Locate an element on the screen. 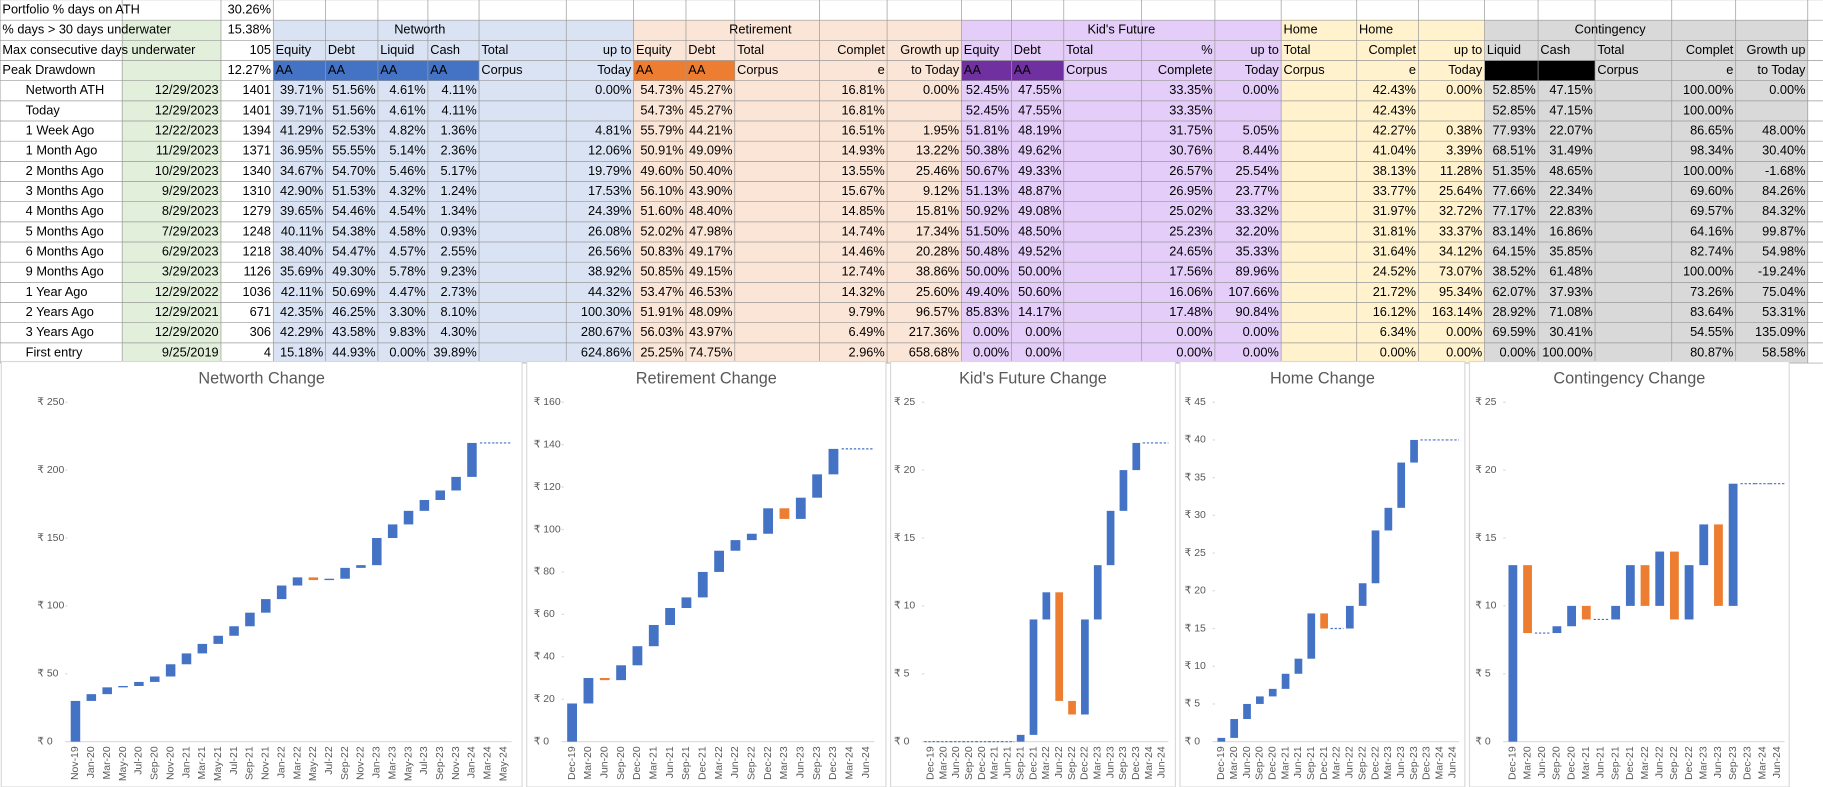 The width and height of the screenshot is (1823, 787). cell: 17.48% is located at coordinates (1190, 311).